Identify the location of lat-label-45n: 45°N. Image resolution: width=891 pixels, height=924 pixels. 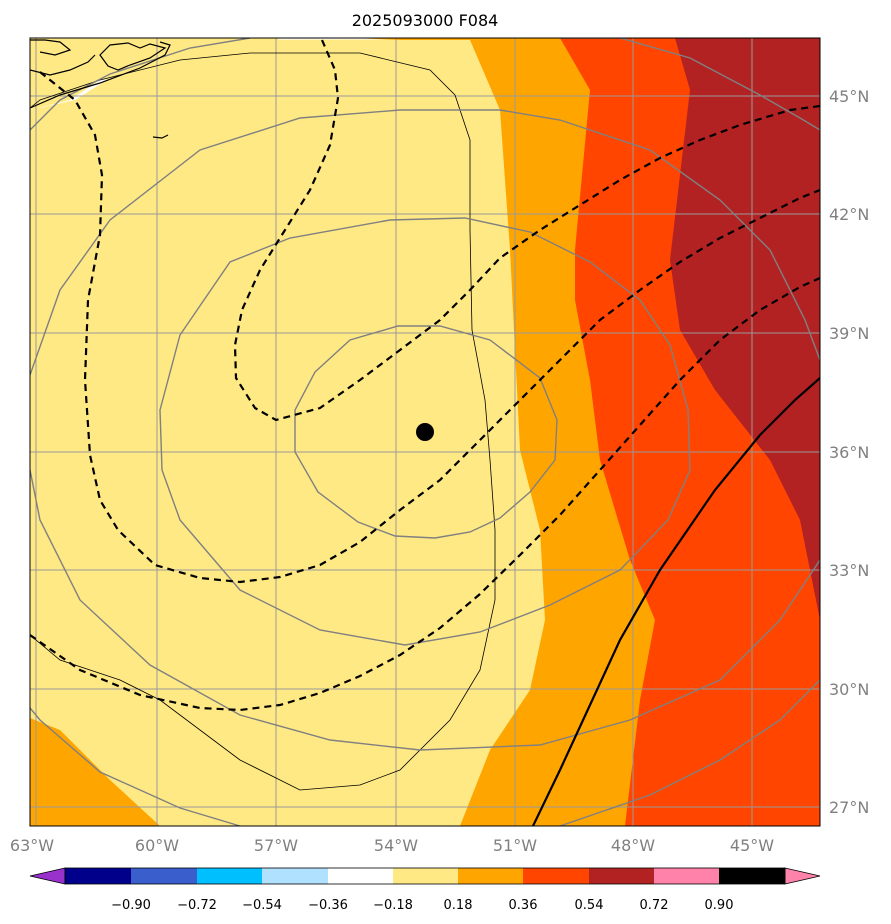
(849, 96).